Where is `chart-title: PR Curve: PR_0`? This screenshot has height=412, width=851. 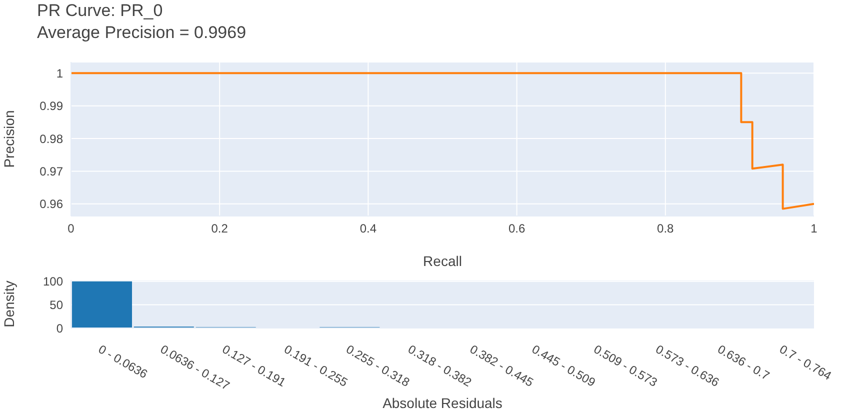
chart-title: PR Curve: PR_0 is located at coordinates (100, 11).